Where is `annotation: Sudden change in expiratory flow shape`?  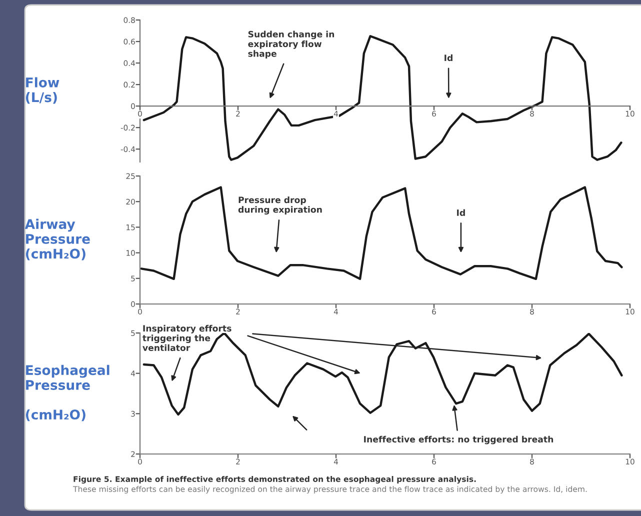
annotation: Sudden change in expiratory flow shape is located at coordinates (291, 44).